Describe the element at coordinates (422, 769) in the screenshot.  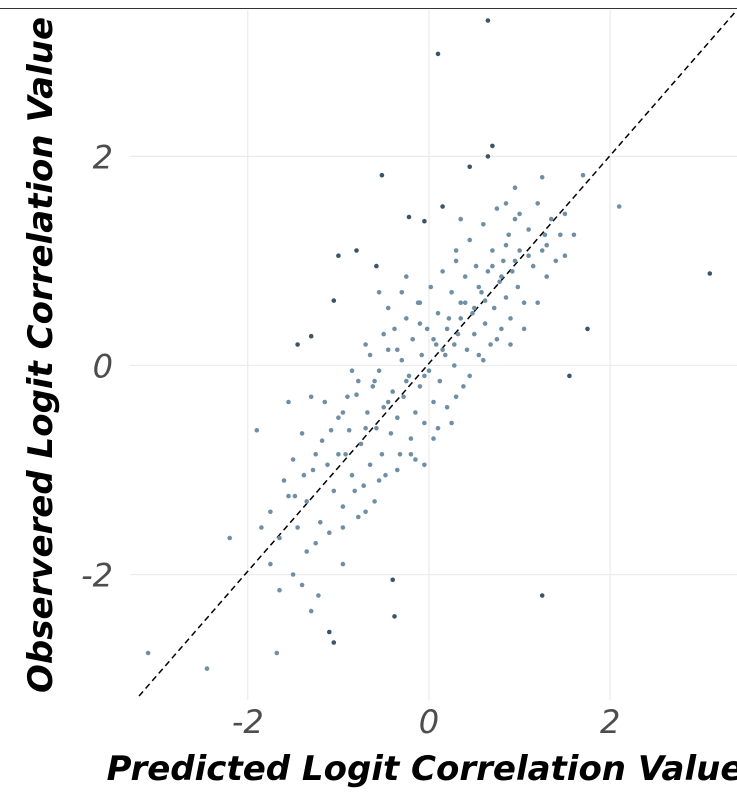
I see `x-axis-title: Predicted Logit Correlation Value` at that location.